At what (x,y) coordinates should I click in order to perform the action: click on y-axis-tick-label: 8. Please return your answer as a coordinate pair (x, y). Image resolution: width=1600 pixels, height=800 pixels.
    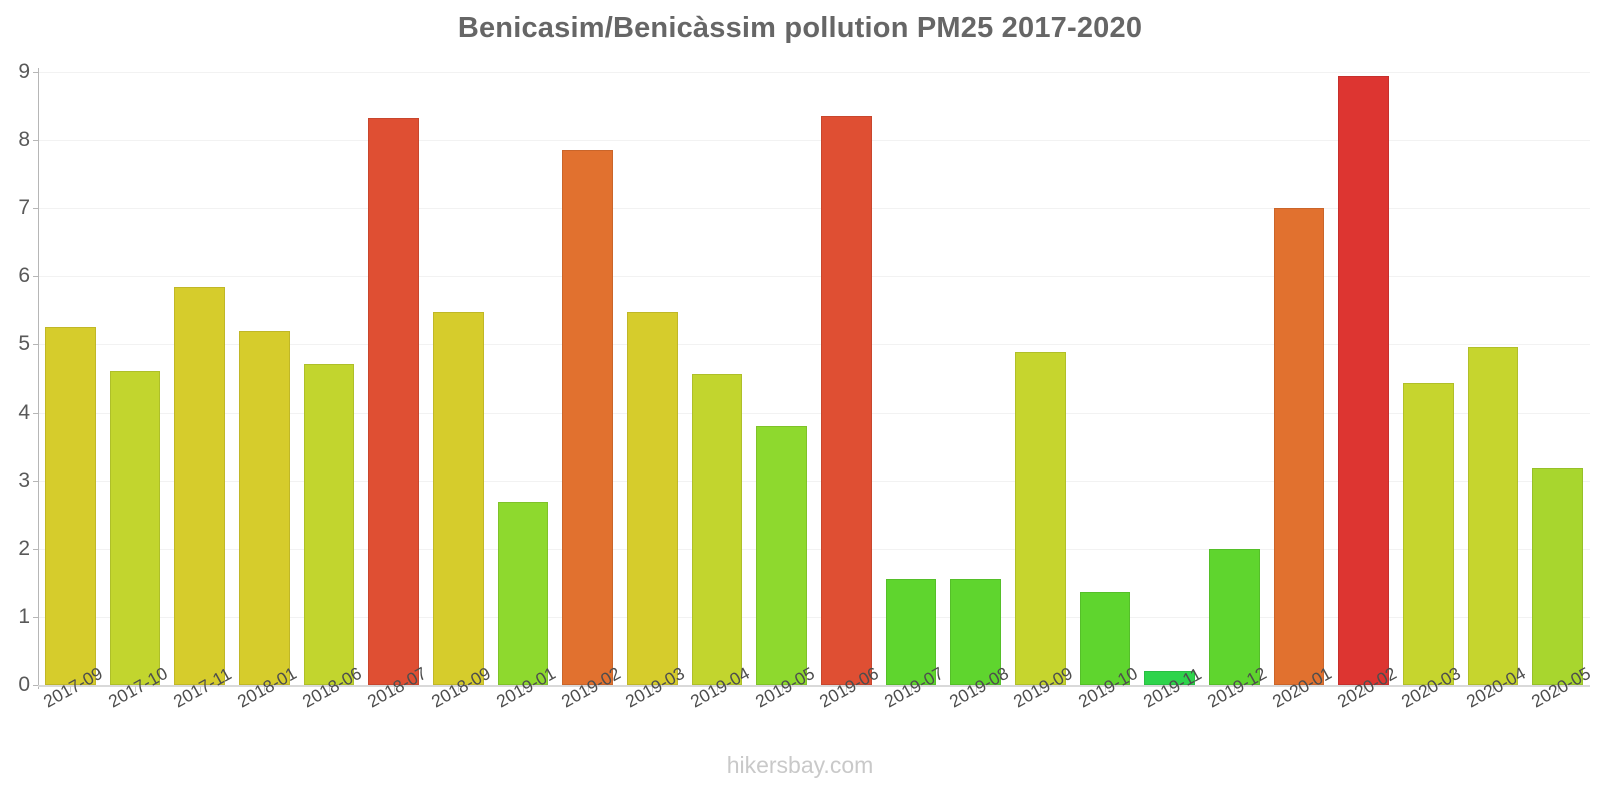
    Looking at the image, I should click on (24, 140).